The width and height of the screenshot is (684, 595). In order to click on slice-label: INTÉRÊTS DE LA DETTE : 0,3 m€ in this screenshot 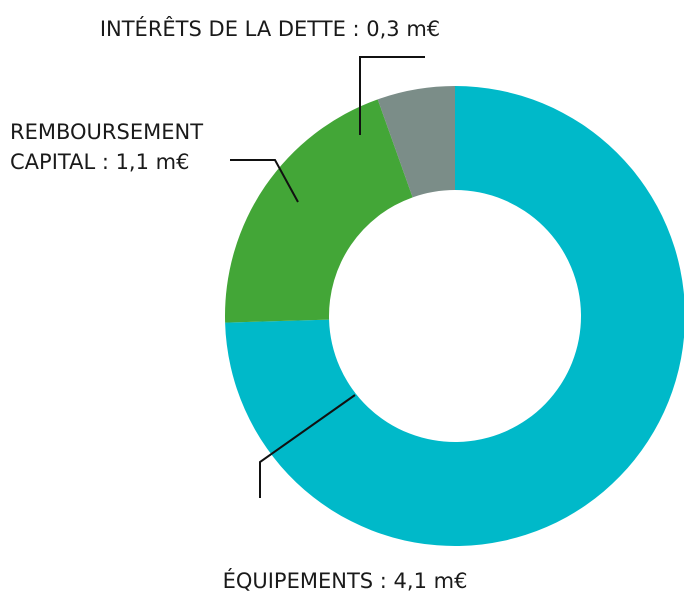, I will do `click(270, 28)`.